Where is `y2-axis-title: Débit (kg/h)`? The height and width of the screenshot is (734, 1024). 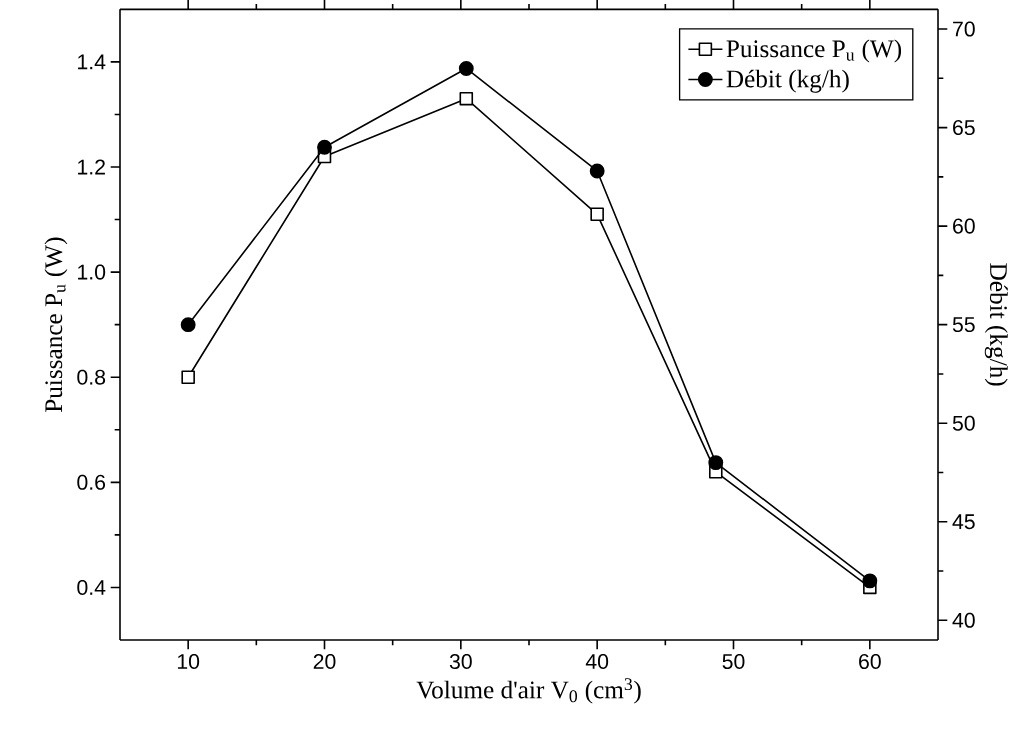 y2-axis-title: Débit (kg/h) is located at coordinates (996, 324).